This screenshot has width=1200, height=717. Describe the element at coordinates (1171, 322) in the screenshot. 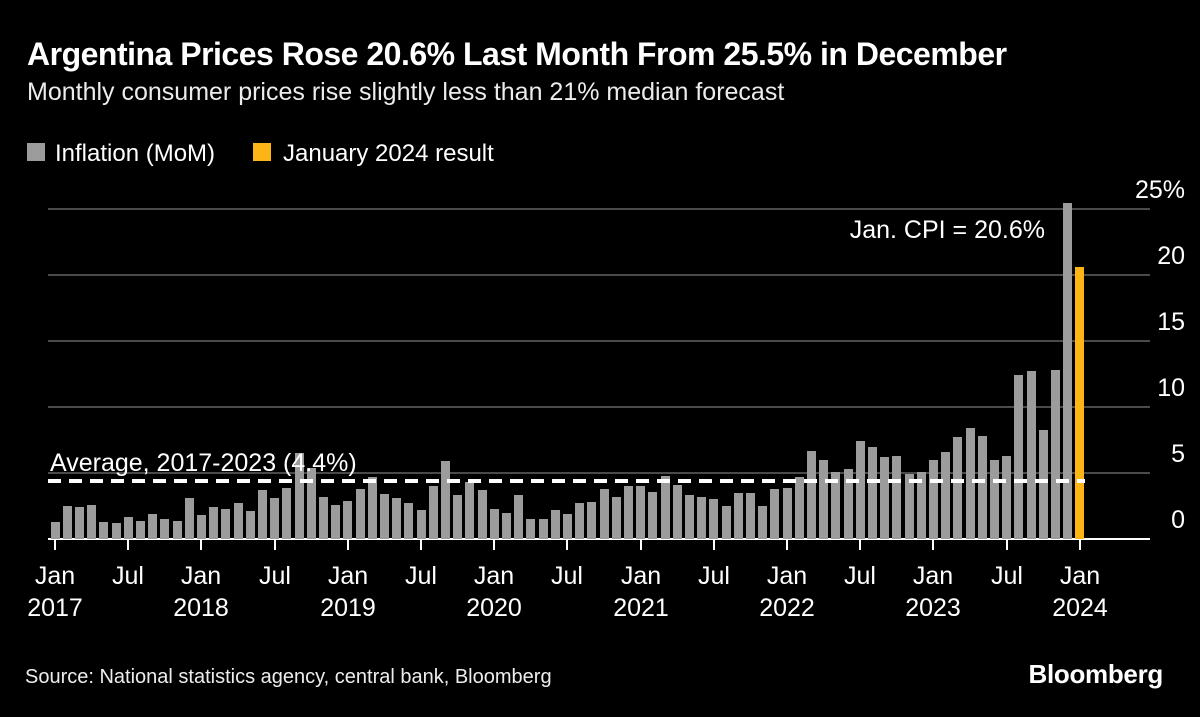

I see `y-axis-label-15: 15` at that location.